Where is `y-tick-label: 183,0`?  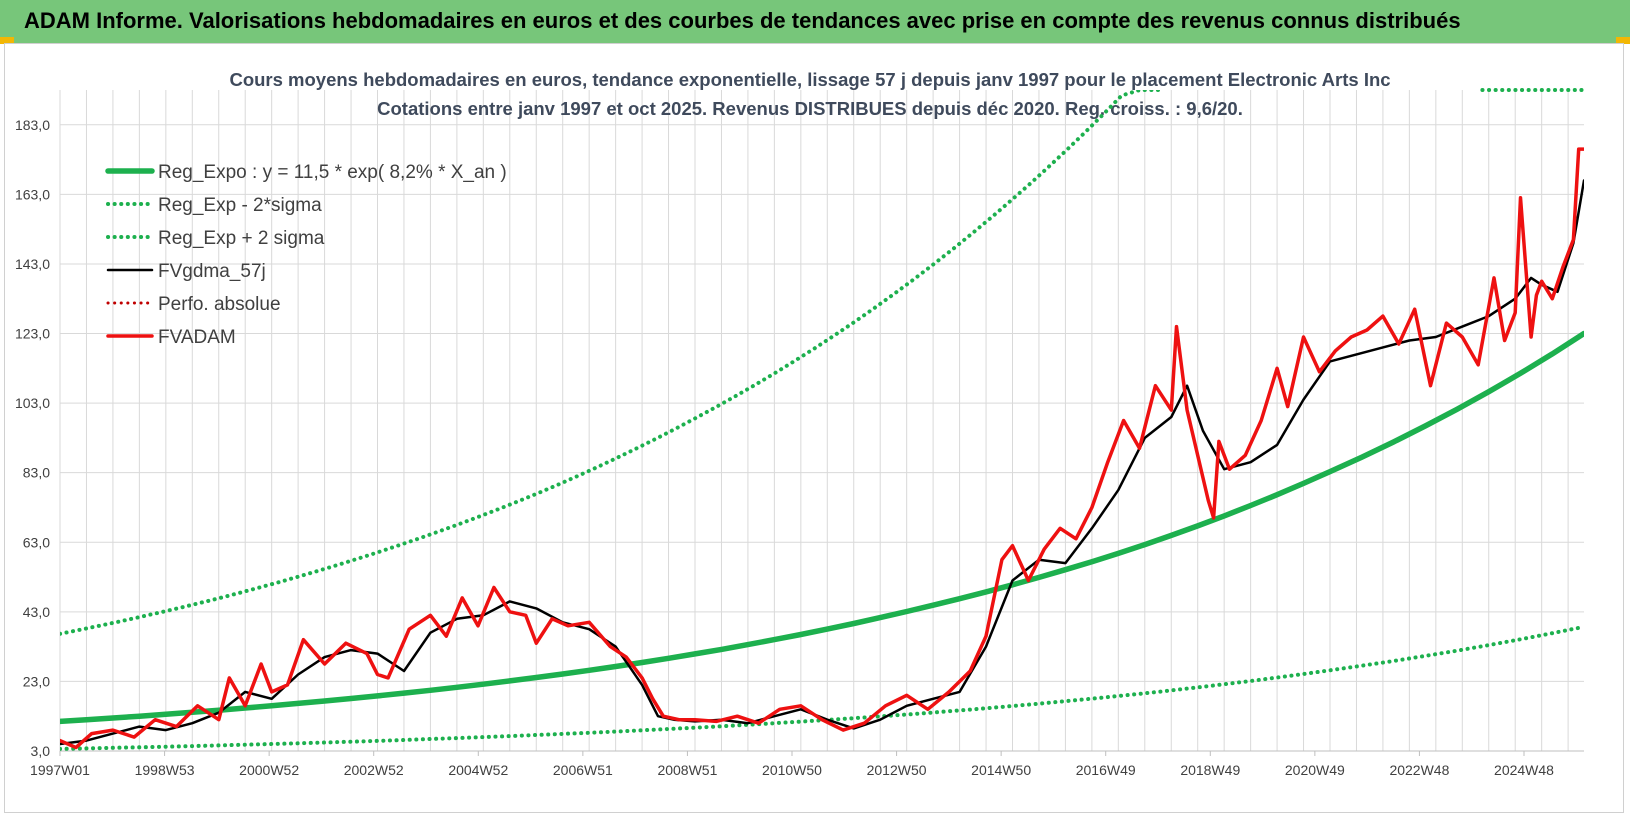
y-tick-label: 183,0 is located at coordinates (32, 125).